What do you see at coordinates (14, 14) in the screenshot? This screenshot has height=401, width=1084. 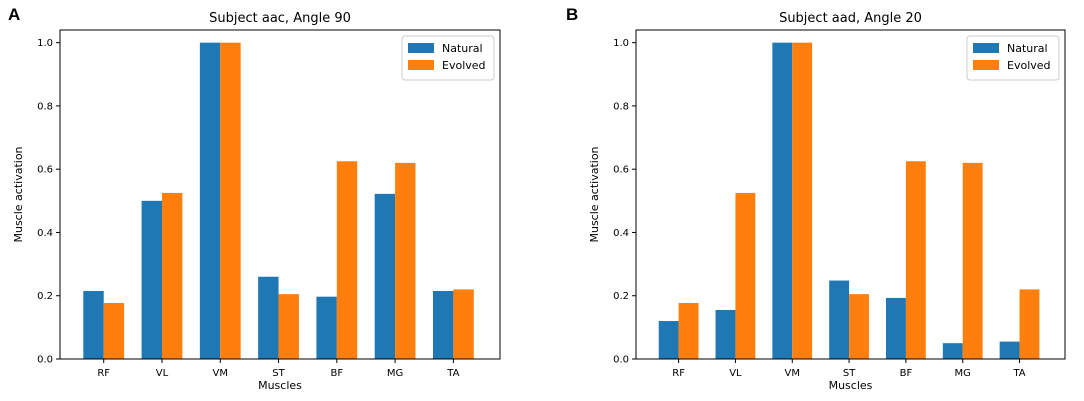 I see `panel-label: A` at bounding box center [14, 14].